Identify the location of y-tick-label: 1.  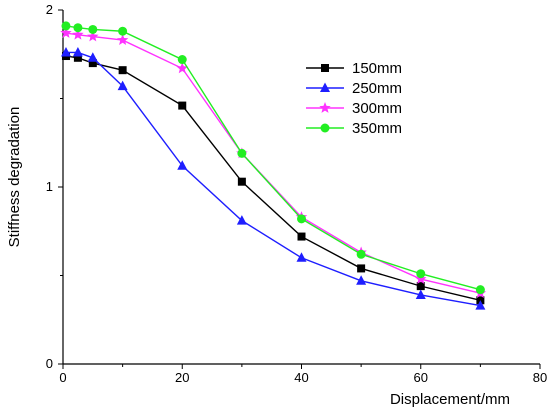
(49, 186).